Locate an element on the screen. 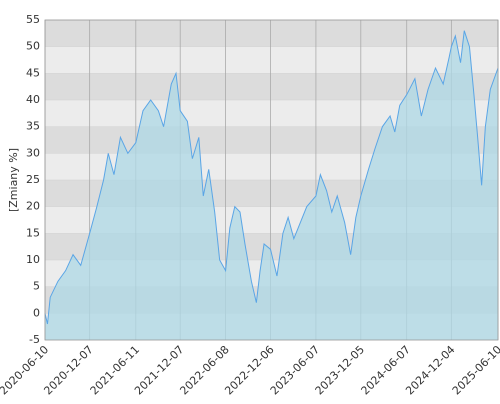 The height and width of the screenshot is (404, 500). y-tick-label: 45 is located at coordinates (33, 72).